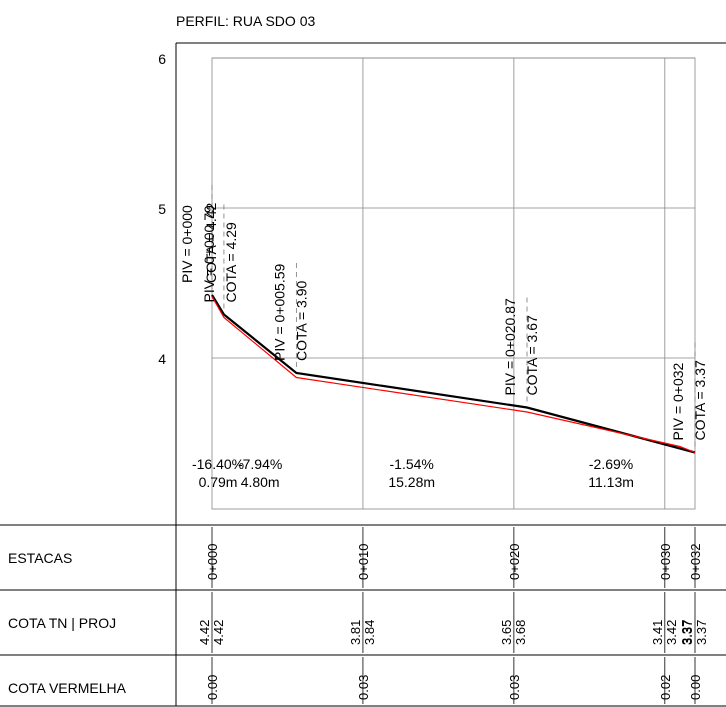 Image resolution: width=726 pixels, height=707 pixels. Describe the element at coordinates (520, 632) in the screenshot. I see `cota-proj-label: 3.68` at that location.